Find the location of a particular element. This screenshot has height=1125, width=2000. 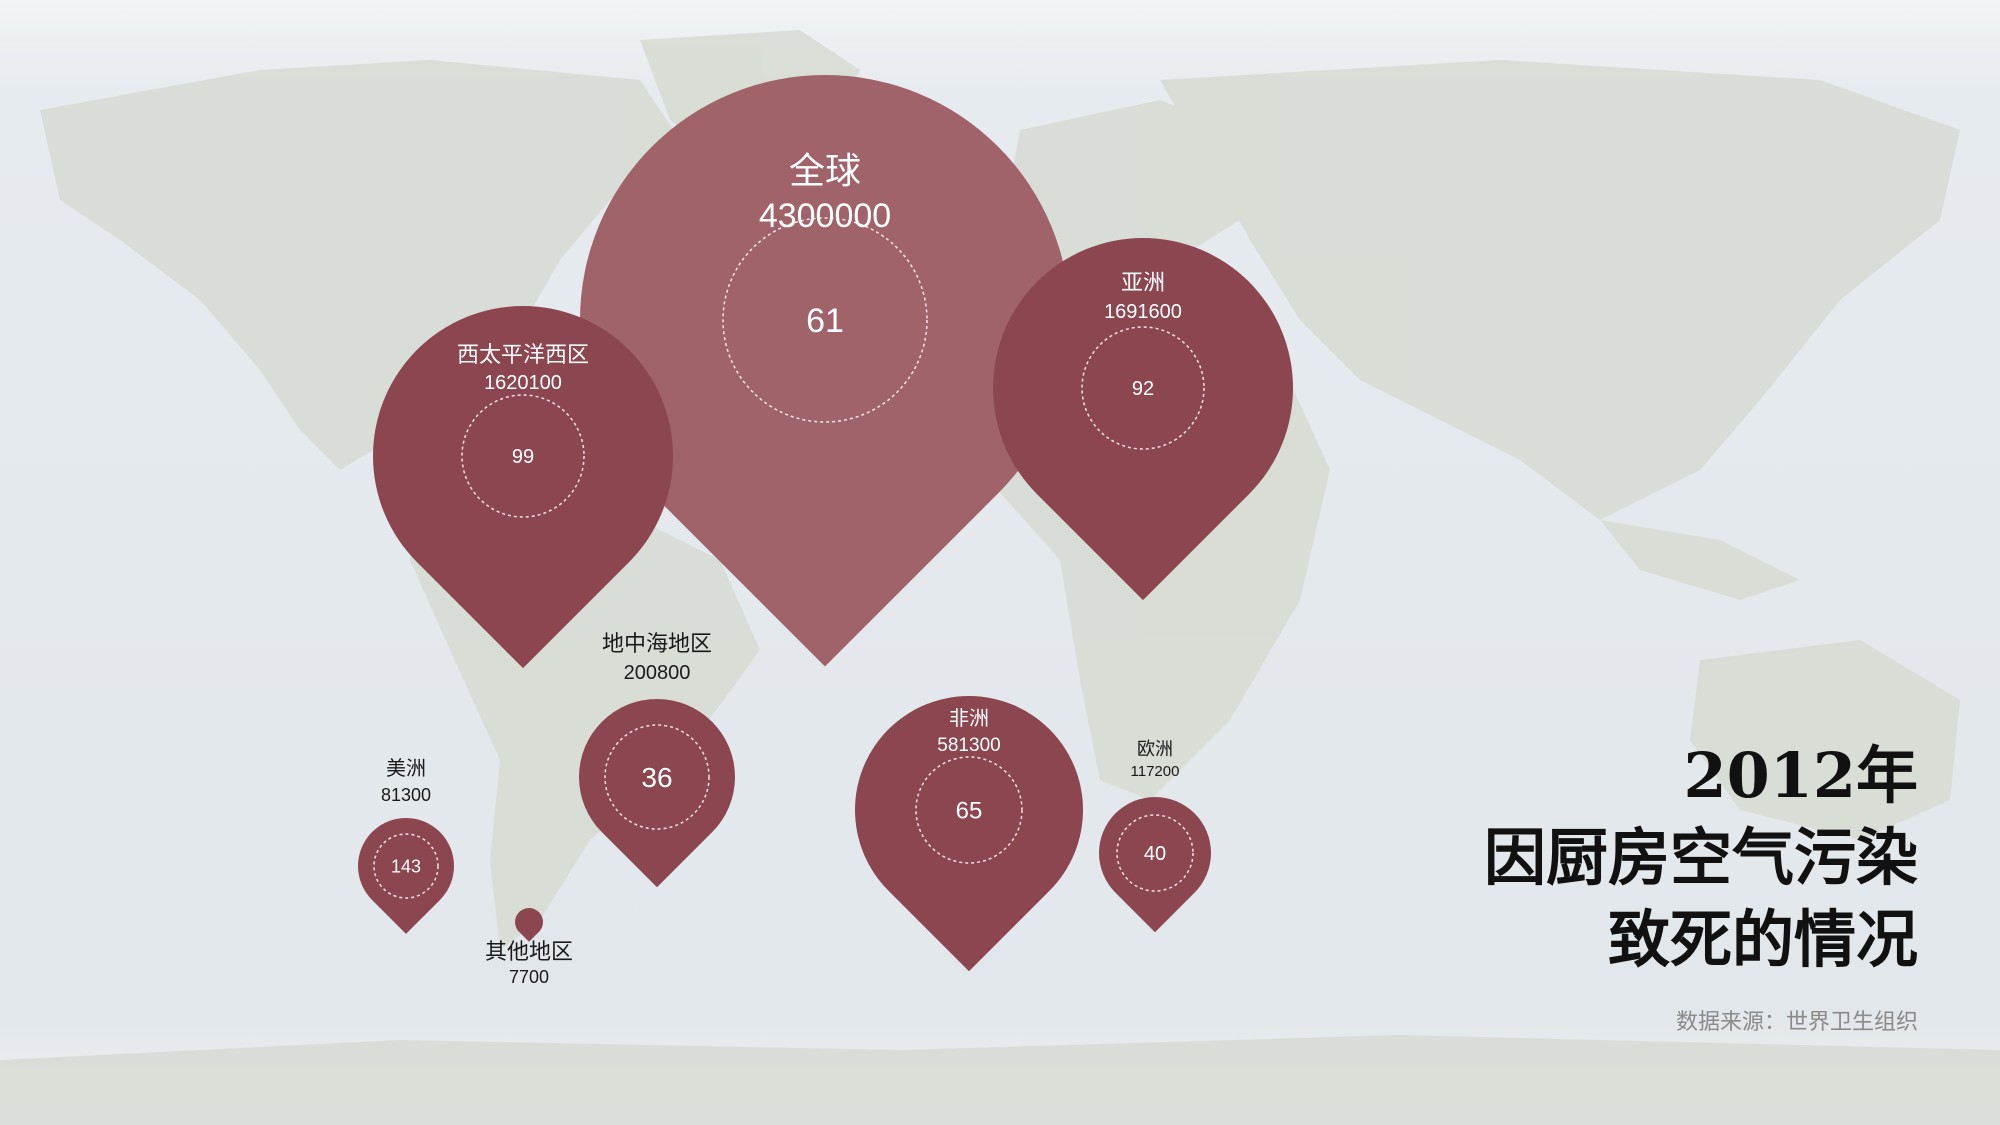

rate-label: 40 is located at coordinates (1155, 854).